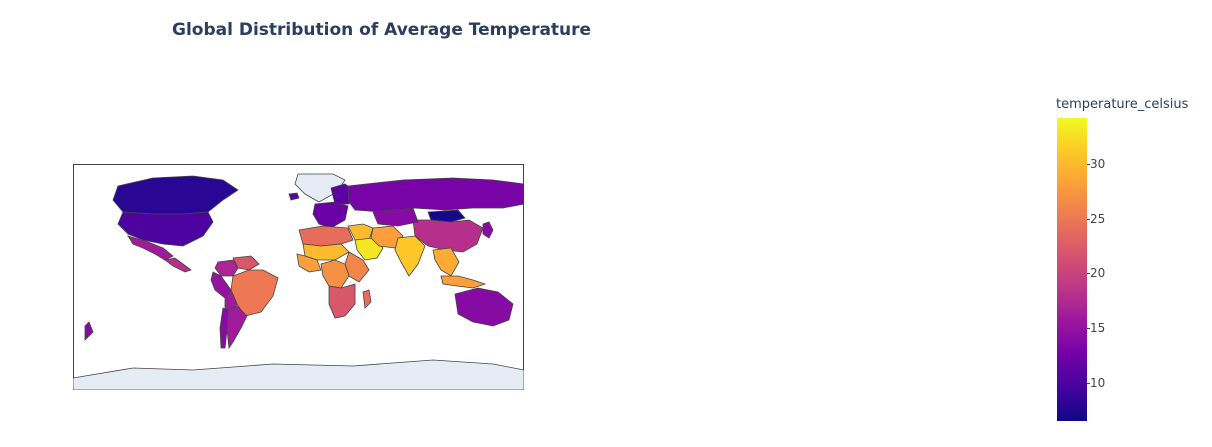 The image size is (1212, 447). What do you see at coordinates (1098, 218) in the screenshot?
I see `colorbar-tick-label: 25` at bounding box center [1098, 218].